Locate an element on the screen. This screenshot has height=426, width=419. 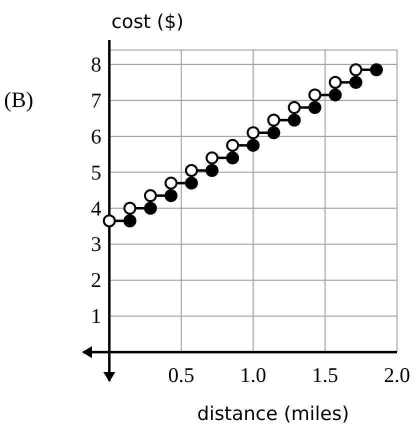
y-axis-title: cost ($) is located at coordinates (147, 22).